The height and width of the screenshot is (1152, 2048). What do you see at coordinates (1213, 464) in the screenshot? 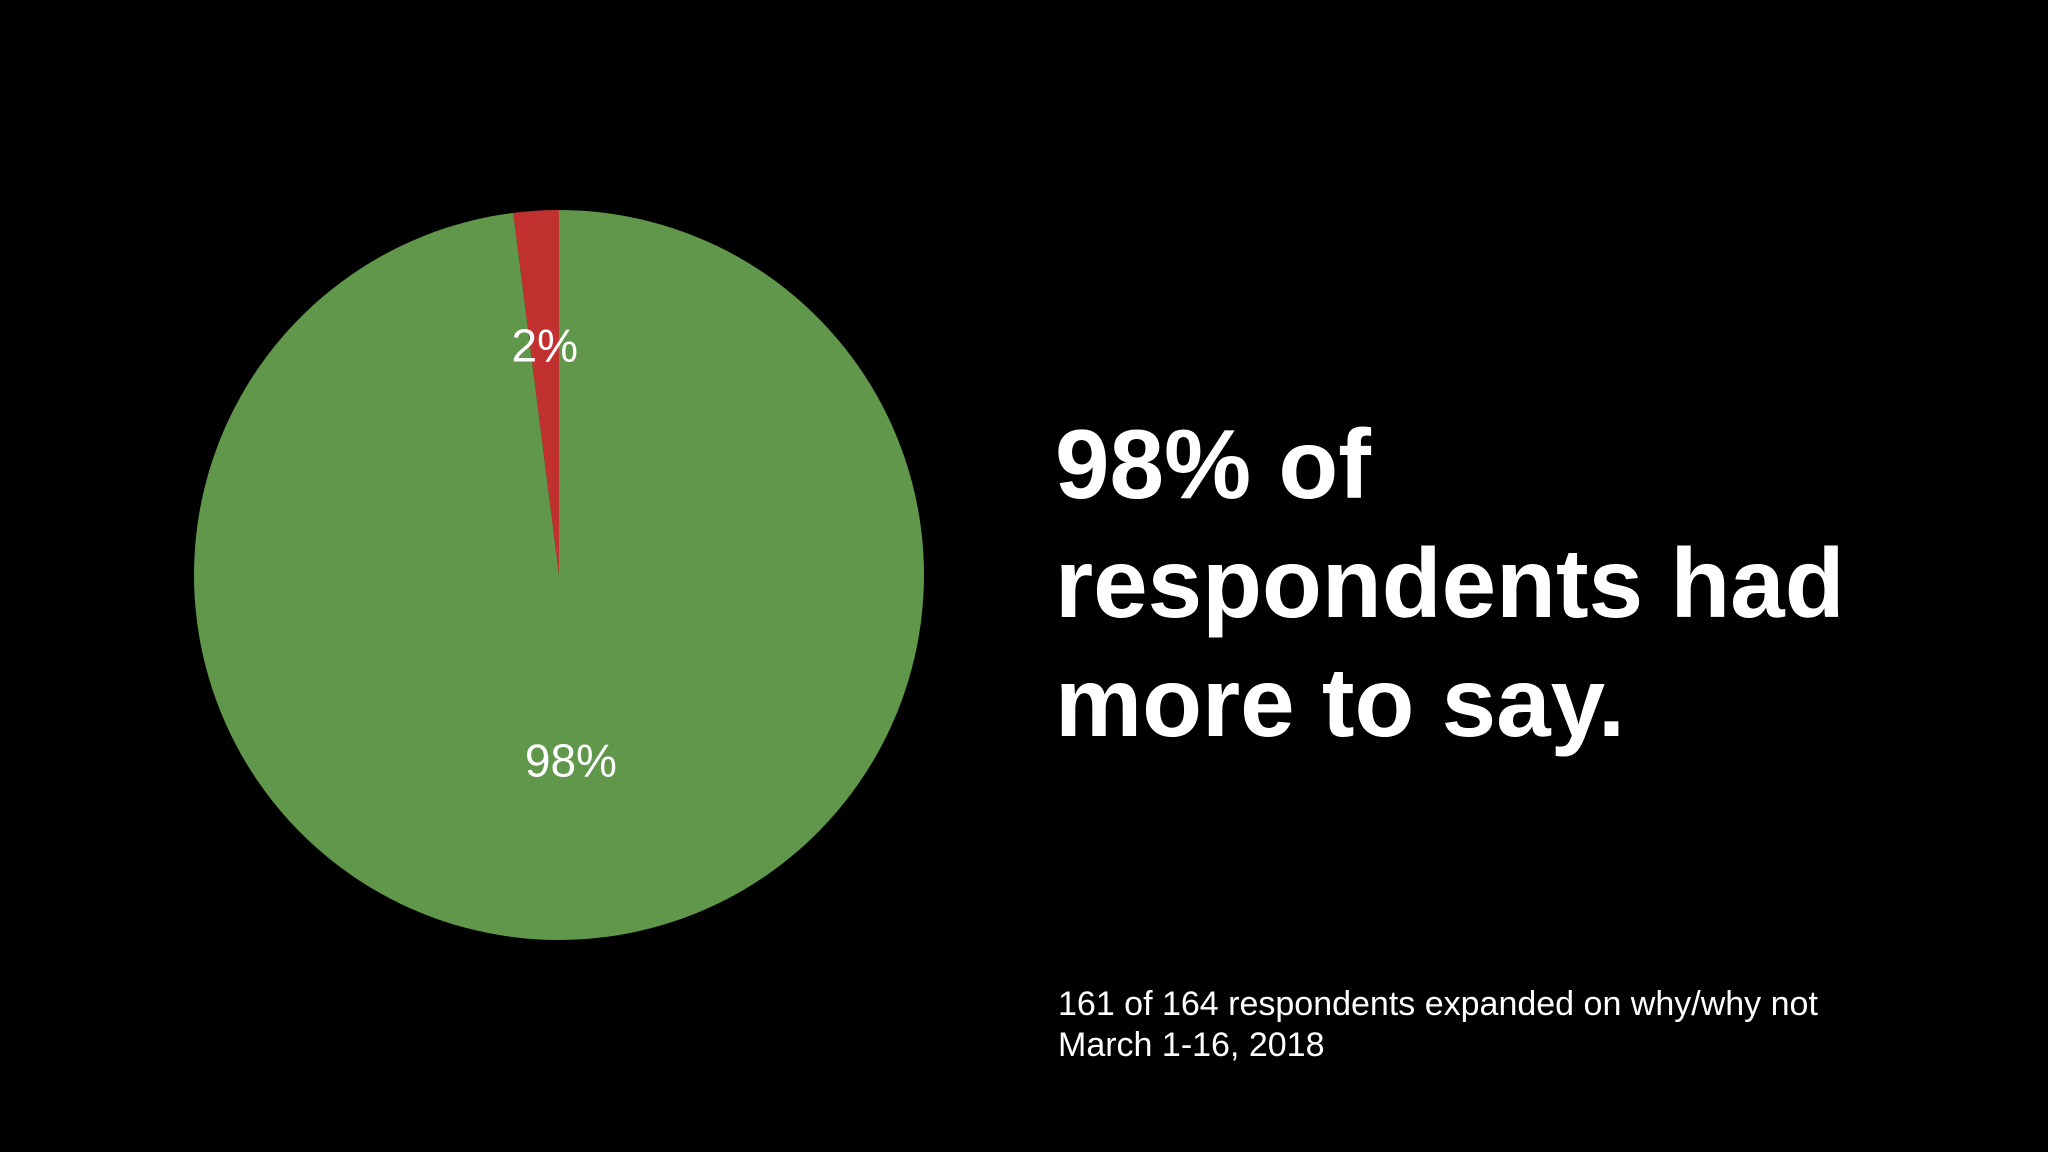
I see `headline-line-1: 98% of` at bounding box center [1213, 464].